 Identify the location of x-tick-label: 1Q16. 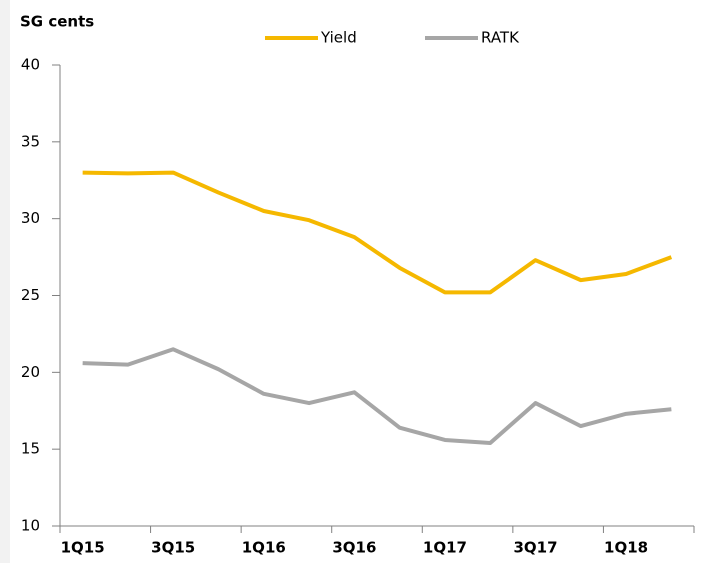
(264, 548).